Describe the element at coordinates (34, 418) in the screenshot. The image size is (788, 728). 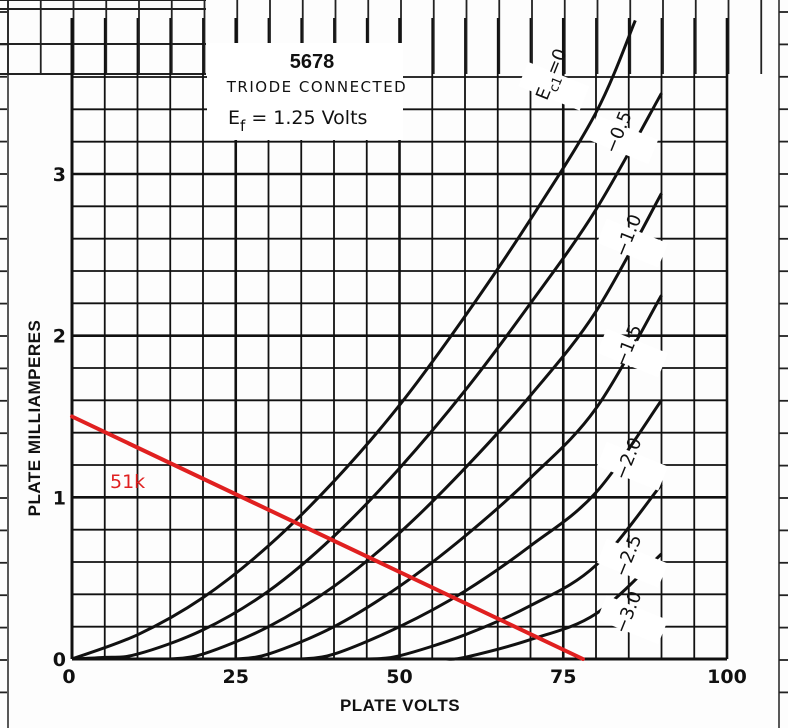
I see `y-axis-label: PLATE MILLIAMPERES` at that location.